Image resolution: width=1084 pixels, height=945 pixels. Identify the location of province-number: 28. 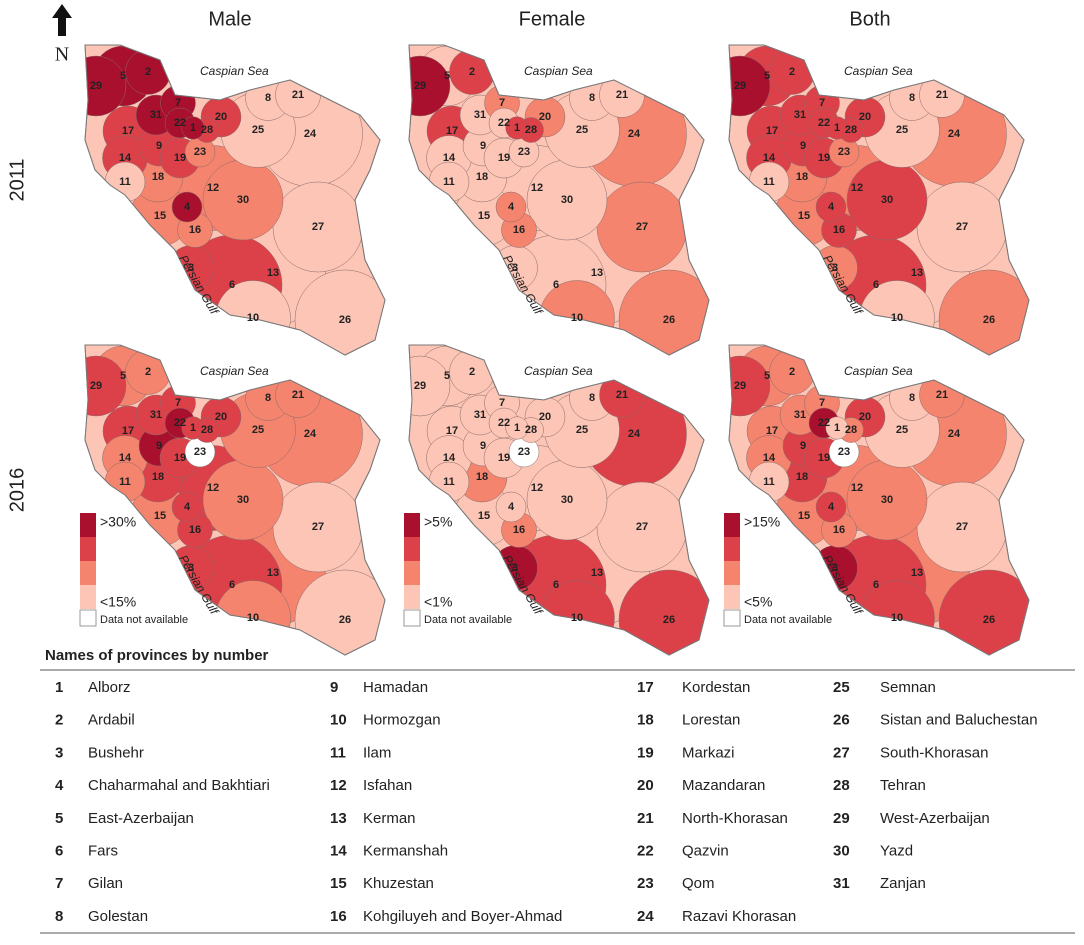
(851, 130).